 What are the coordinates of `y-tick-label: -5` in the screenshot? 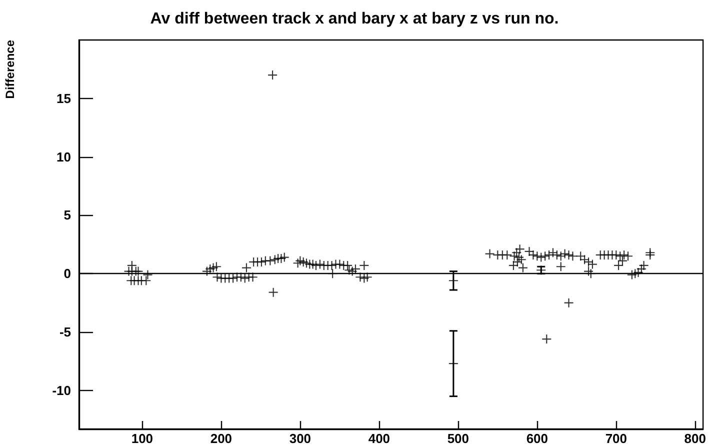 It's located at (65, 332).